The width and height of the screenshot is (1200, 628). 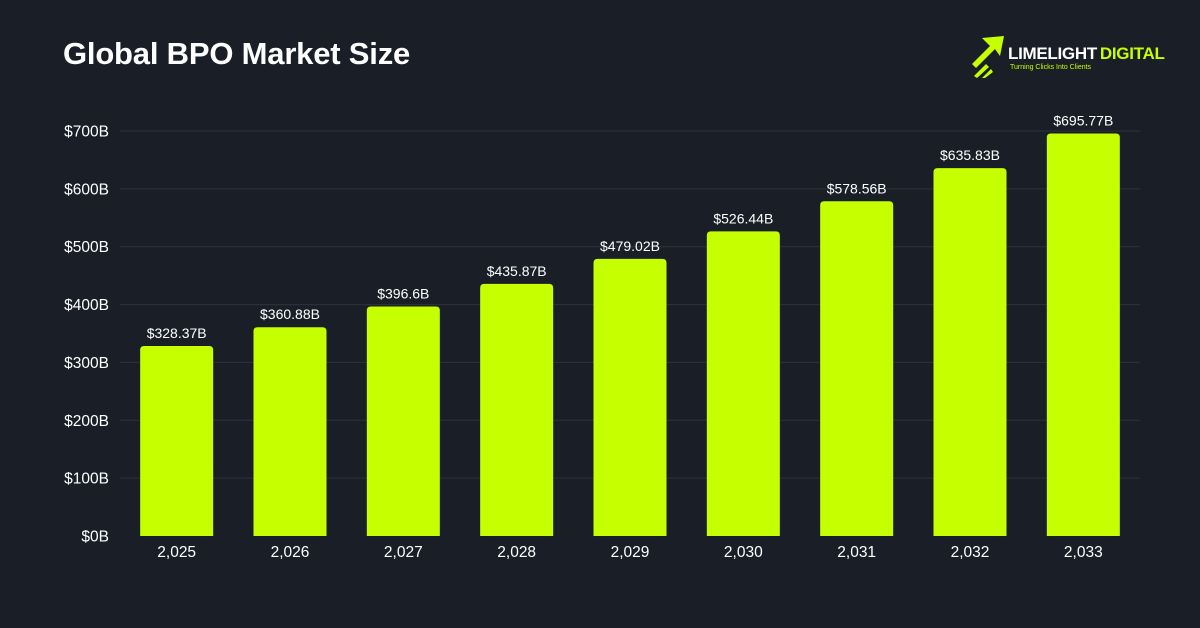 I want to click on x-tick-label: 2,026, so click(x=290, y=552).